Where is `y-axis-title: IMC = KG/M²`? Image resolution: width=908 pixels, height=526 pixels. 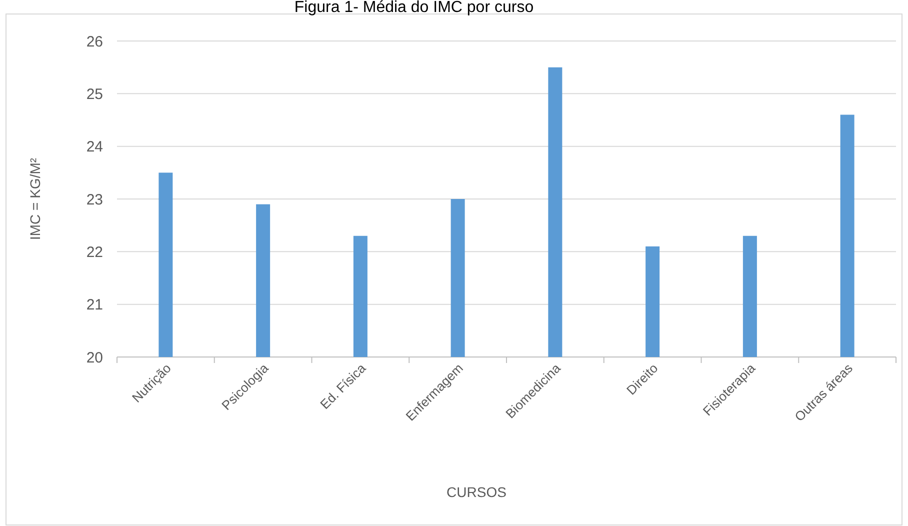 y-axis-title: IMC = KG/M² is located at coordinates (35, 199).